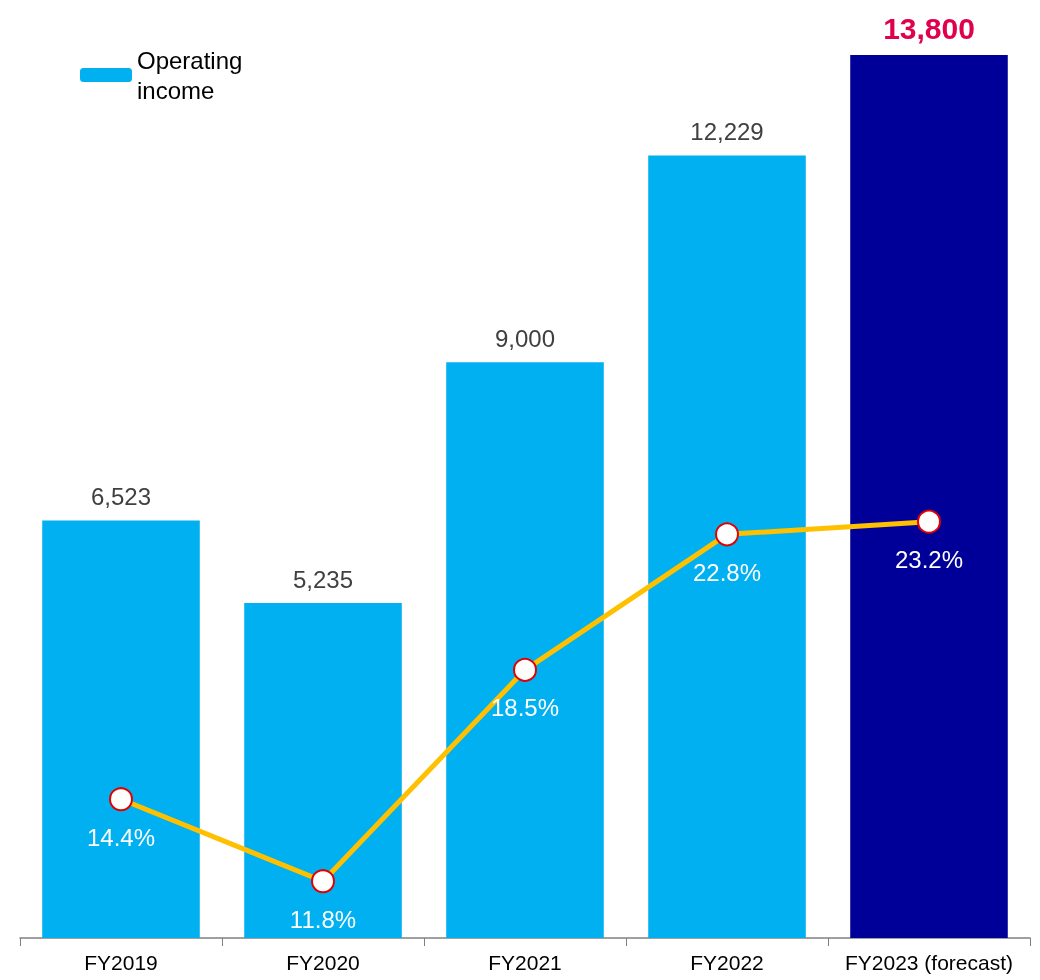 This screenshot has width=1040, height=980. Describe the element at coordinates (727, 572) in the screenshot. I see `data-label: 22.8%` at that location.